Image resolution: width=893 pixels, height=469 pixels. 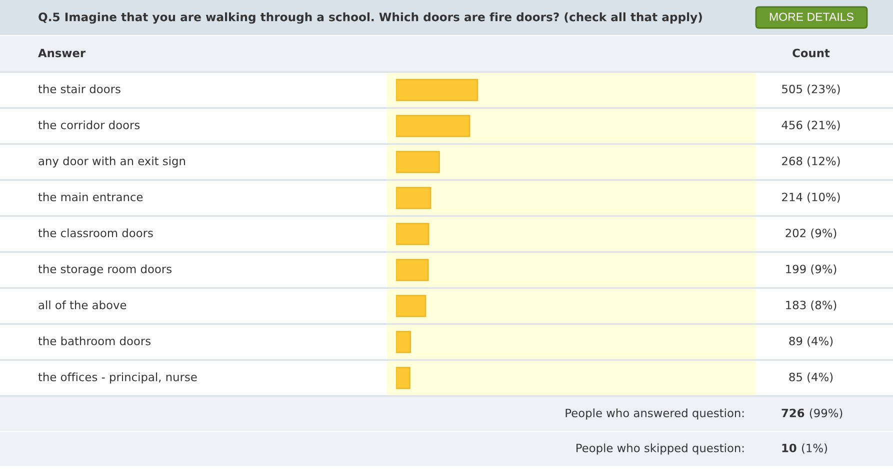 I want to click on text: People who answered question:, so click(x=655, y=414).